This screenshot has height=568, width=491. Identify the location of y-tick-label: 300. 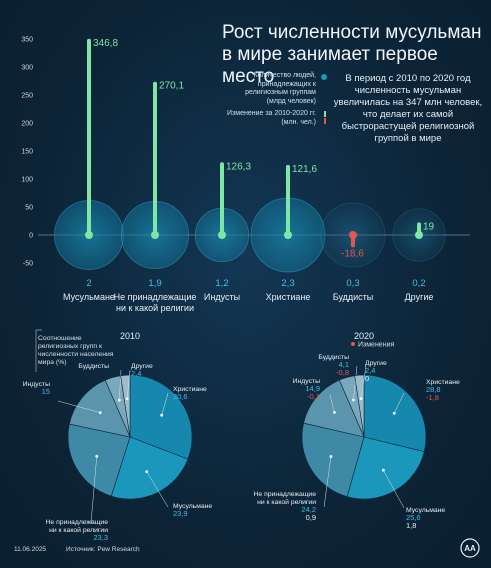
(27, 68).